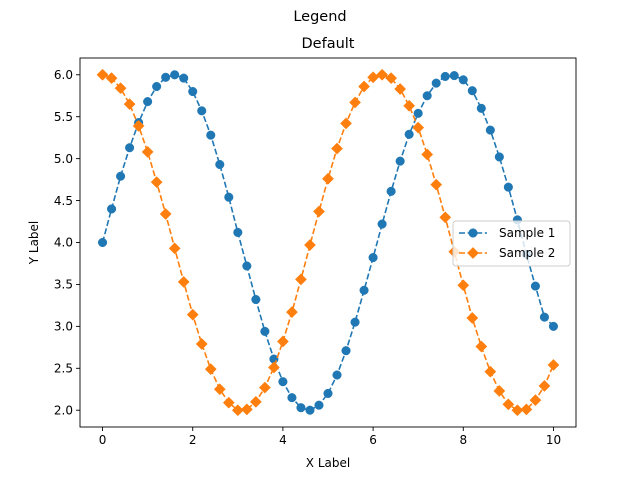 The height and width of the screenshot is (484, 640). I want to click on chart-title: Default, so click(328, 44).